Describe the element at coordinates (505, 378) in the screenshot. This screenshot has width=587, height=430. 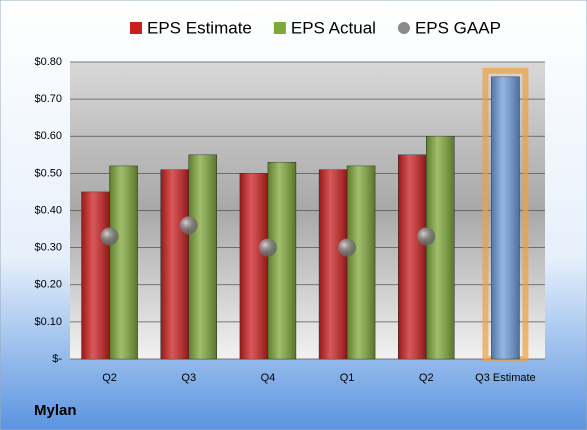
I see `x-tick-label: Q3 Estimate` at that location.